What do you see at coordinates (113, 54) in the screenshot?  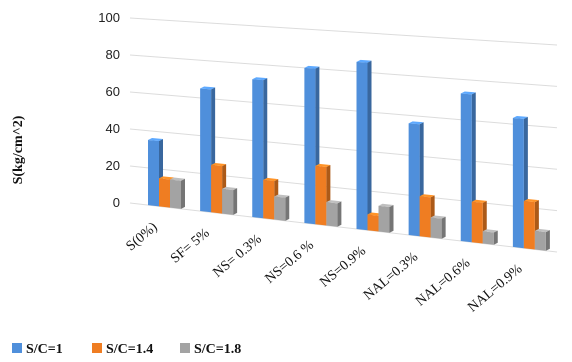 I see `y-tick-label: 80` at bounding box center [113, 54].